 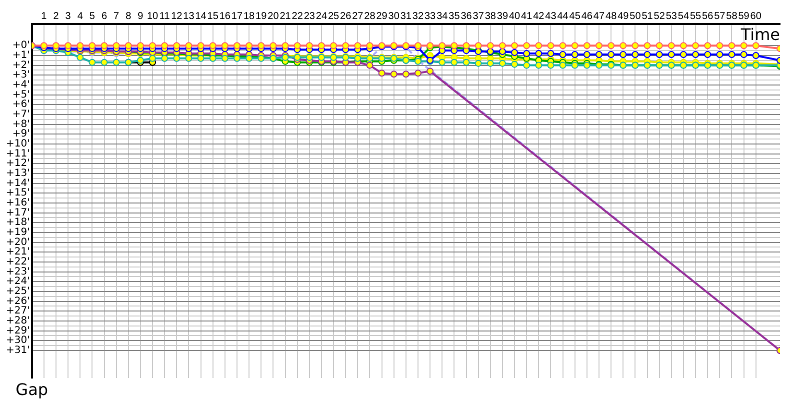 What do you see at coordinates (334, 16) in the screenshot?
I see `x-tick-label: 25` at bounding box center [334, 16].